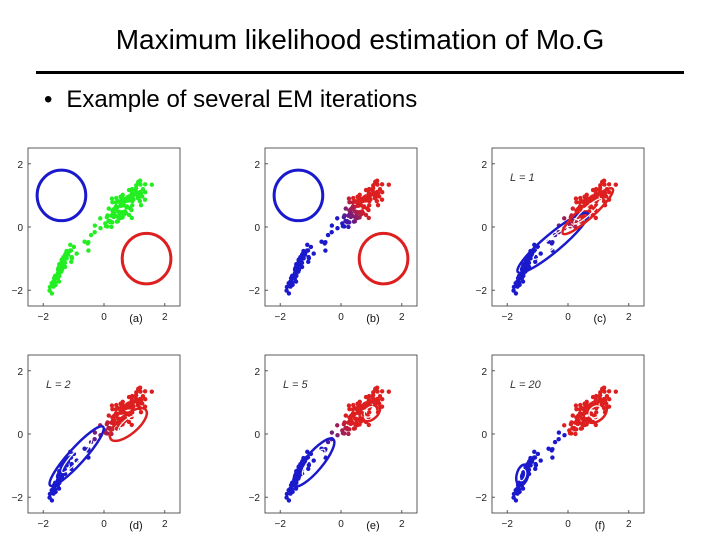 The width and height of the screenshot is (720, 540). I want to click on scatter-panel: −2 0 2 2 0 −2 (a), so click(96, 236).